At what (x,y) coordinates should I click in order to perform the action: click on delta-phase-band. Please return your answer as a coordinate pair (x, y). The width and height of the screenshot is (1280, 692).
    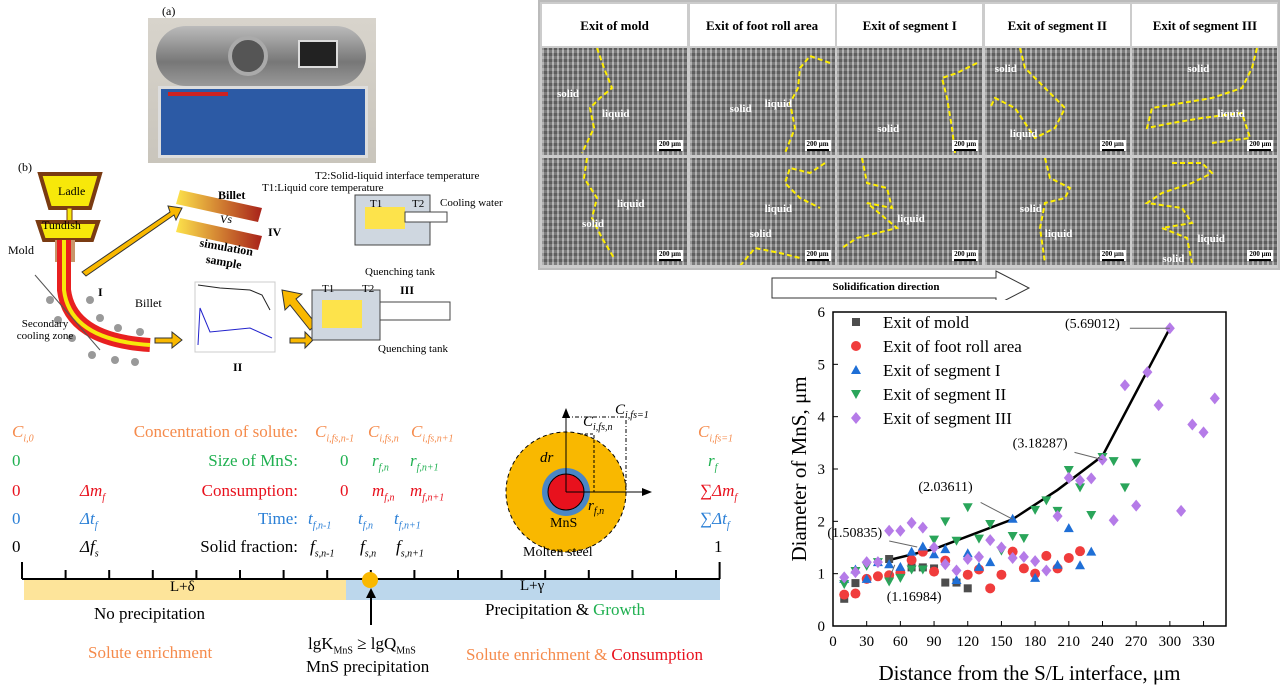
    Looking at the image, I should click on (185, 590).